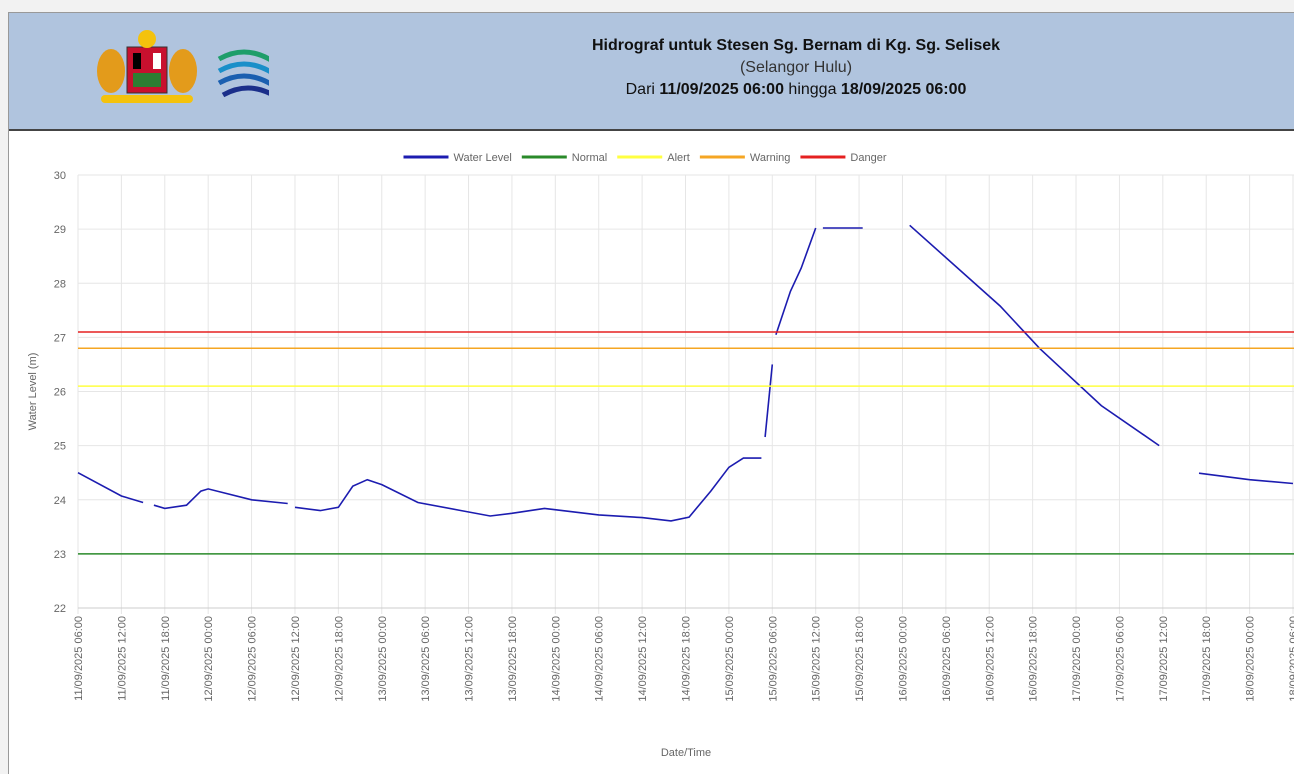 The height and width of the screenshot is (774, 1294). Describe the element at coordinates (513, 659) in the screenshot. I see `x-tick-label: 13/09/2025 18:00` at that location.